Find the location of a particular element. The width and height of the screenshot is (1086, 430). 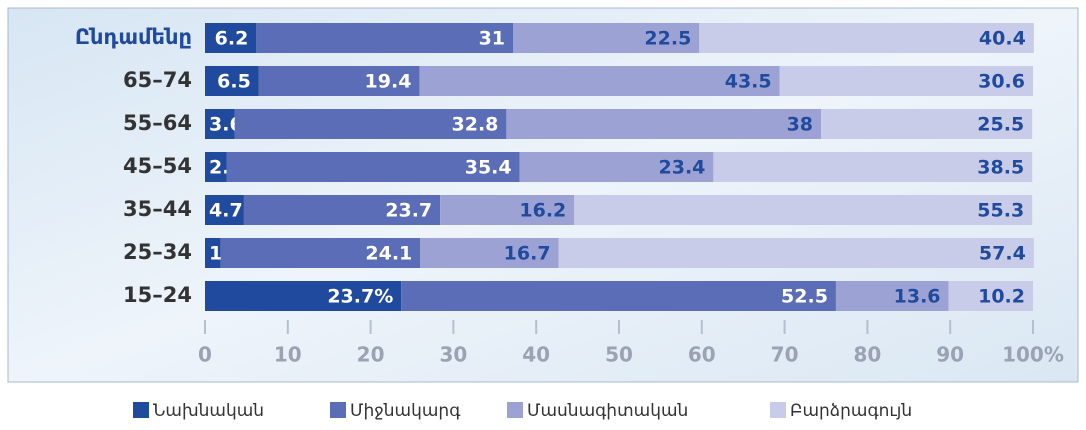

data-label: 10.2 is located at coordinates (1001, 297).